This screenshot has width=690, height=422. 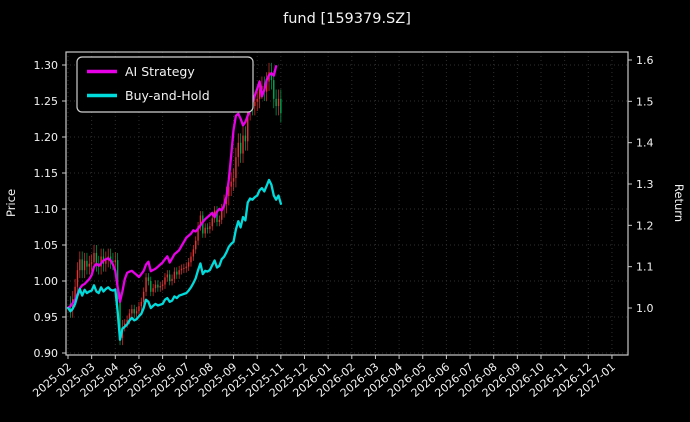 What do you see at coordinates (645, 308) in the screenshot?
I see `right-tick-label: 1.0` at bounding box center [645, 308].